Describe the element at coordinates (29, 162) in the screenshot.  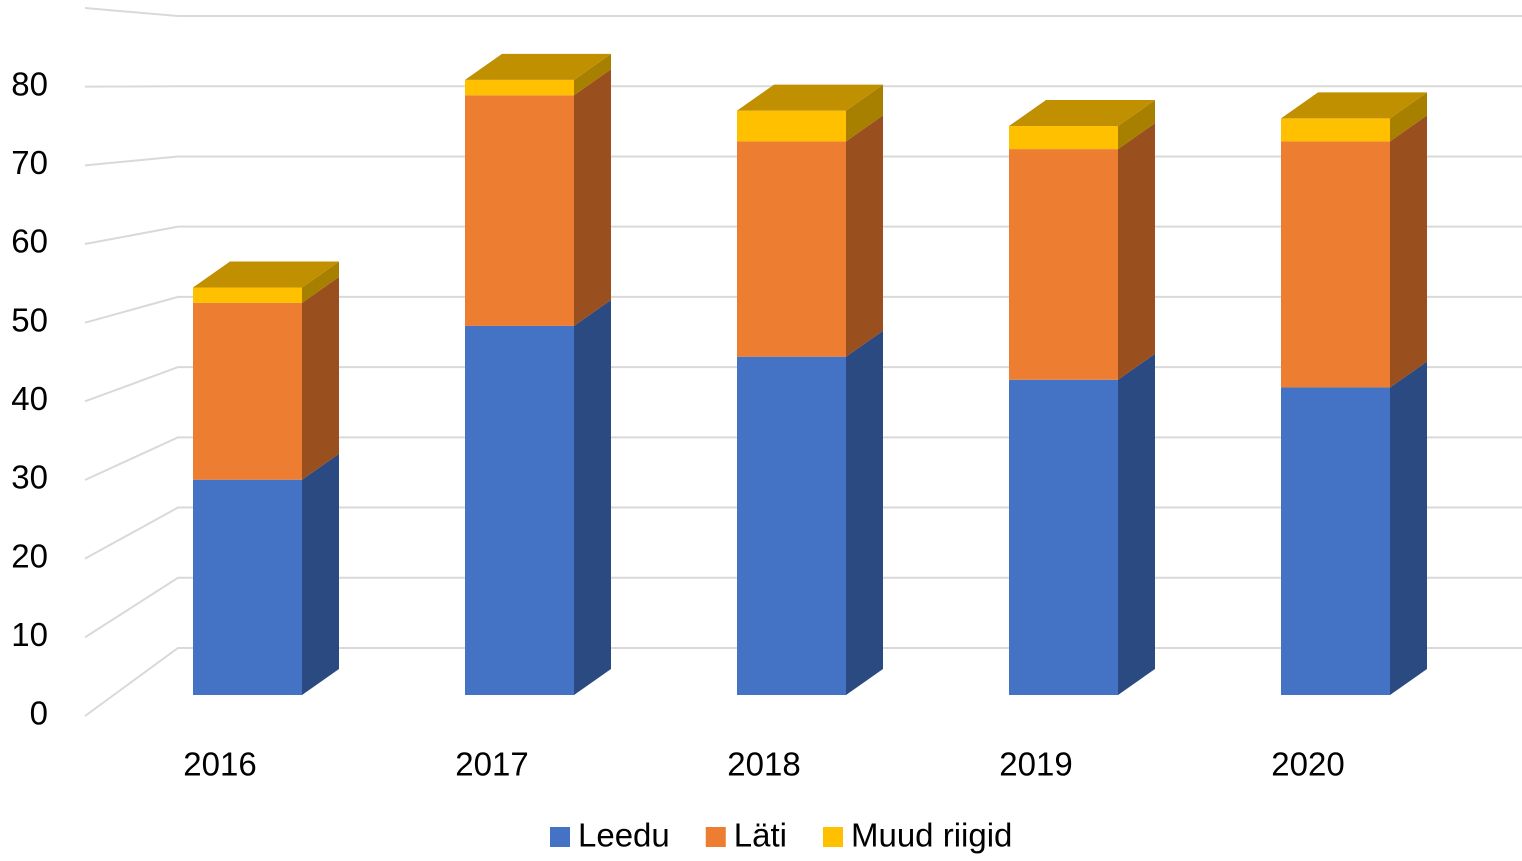
I see `y-tick-label: 70` at that location.